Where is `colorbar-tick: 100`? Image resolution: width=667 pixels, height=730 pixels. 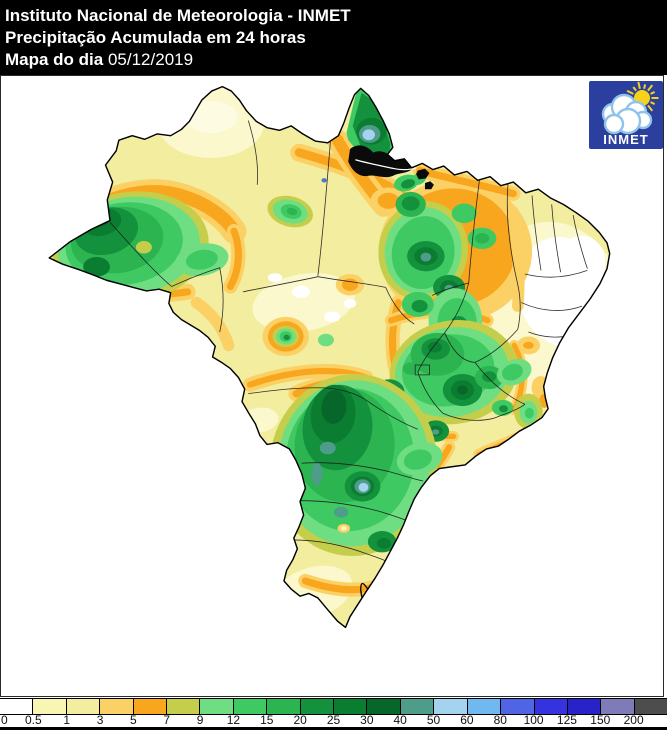
colorbar-tick: 100 is located at coordinates (533, 720).